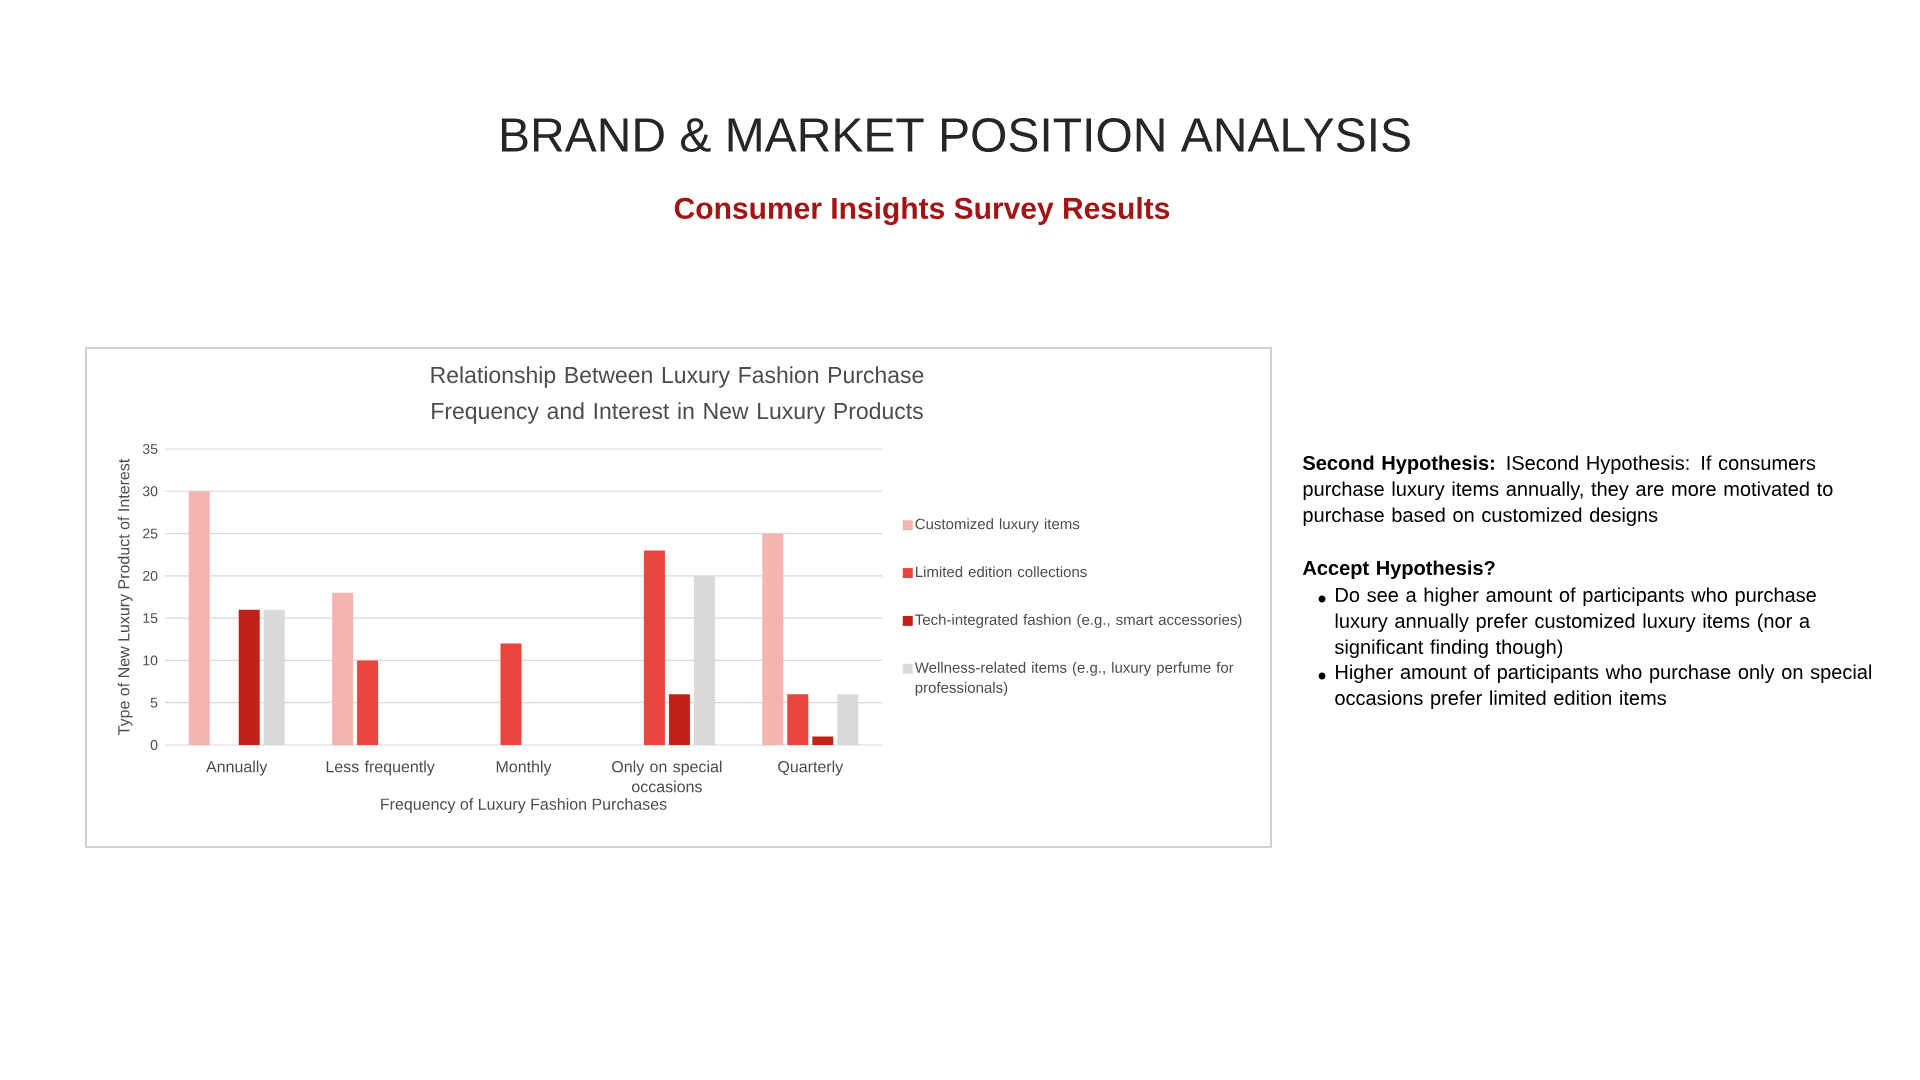 The width and height of the screenshot is (1920, 1080). What do you see at coordinates (955, 135) in the screenshot?
I see `text: BRAND & MARKET POSITION ANALYSIS` at bounding box center [955, 135].